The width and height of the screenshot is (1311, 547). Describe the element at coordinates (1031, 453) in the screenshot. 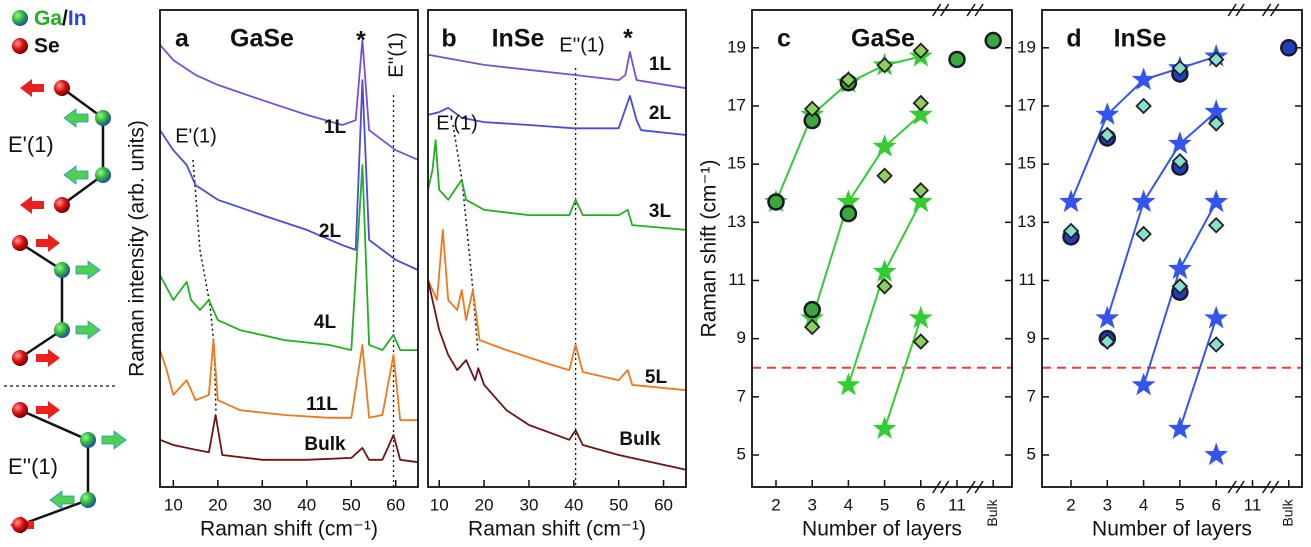

I see `y-tick-label: 5` at that location.